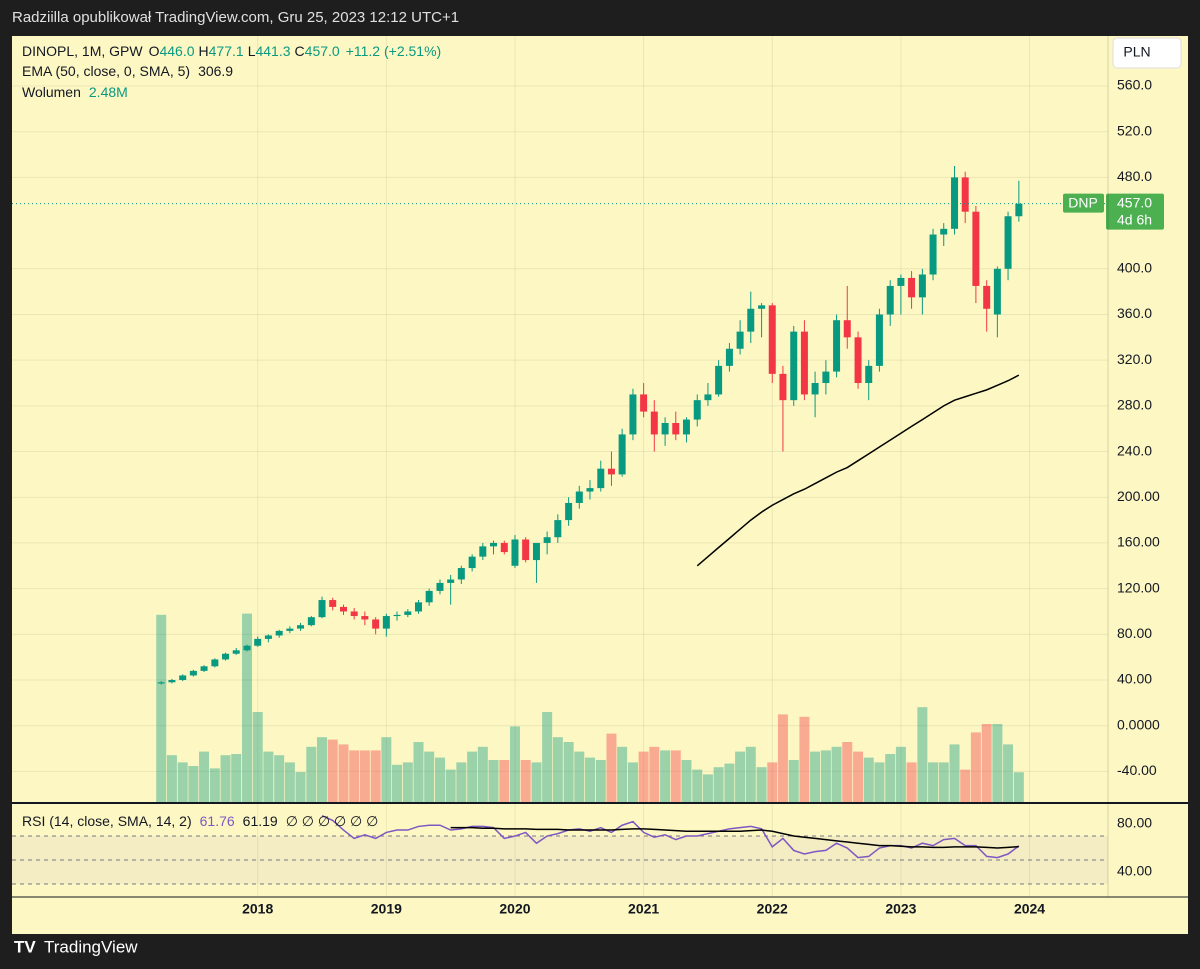 This screenshot has height=969, width=1200. What do you see at coordinates (1134, 202) in the screenshot?
I see `price-tag-text: 457.0` at bounding box center [1134, 202].